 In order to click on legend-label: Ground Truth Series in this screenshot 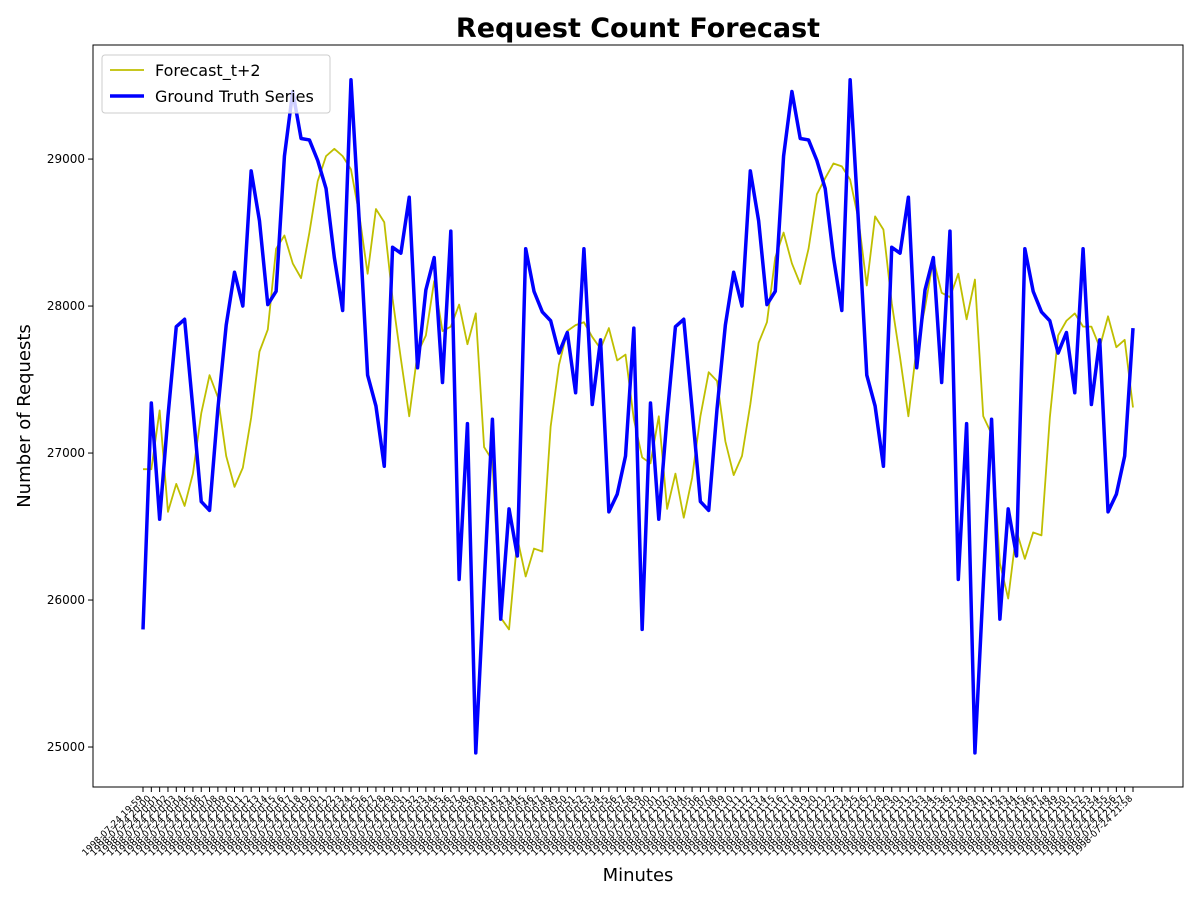, I will do `click(234, 96)`.